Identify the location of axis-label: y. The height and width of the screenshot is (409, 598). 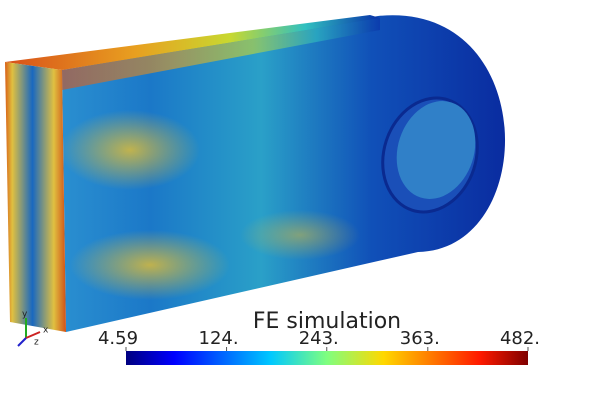
(25, 315).